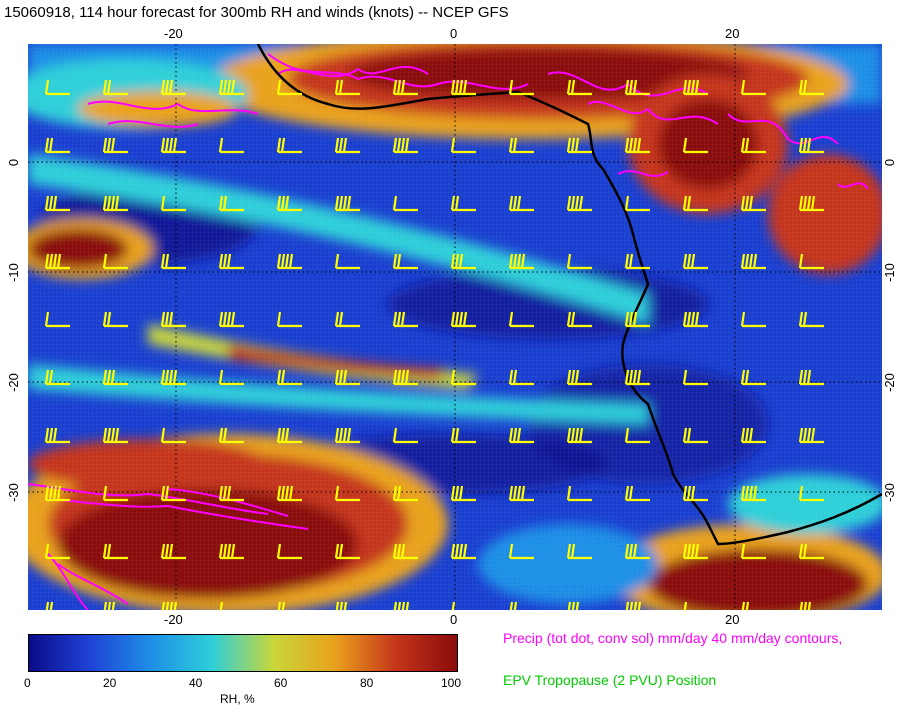 The height and width of the screenshot is (714, 906). I want to click on colorbar-tick-20: 20, so click(110, 683).